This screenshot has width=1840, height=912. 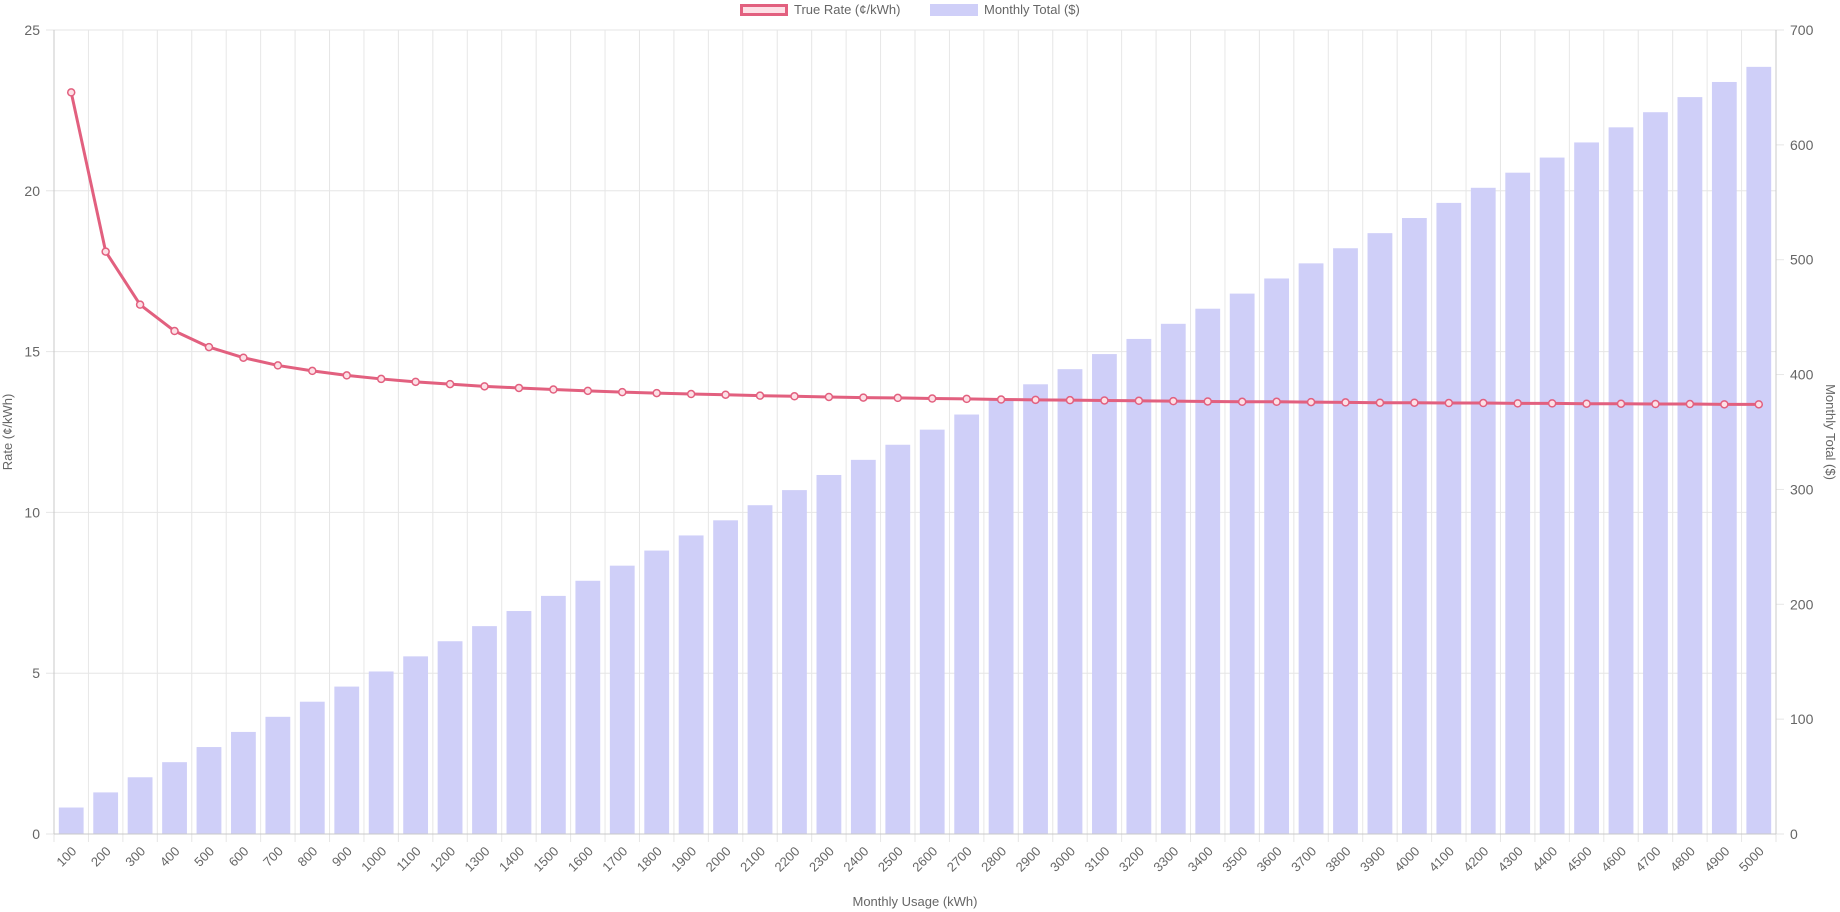 I want to click on x-tick-label: 3700, so click(x=1303, y=859).